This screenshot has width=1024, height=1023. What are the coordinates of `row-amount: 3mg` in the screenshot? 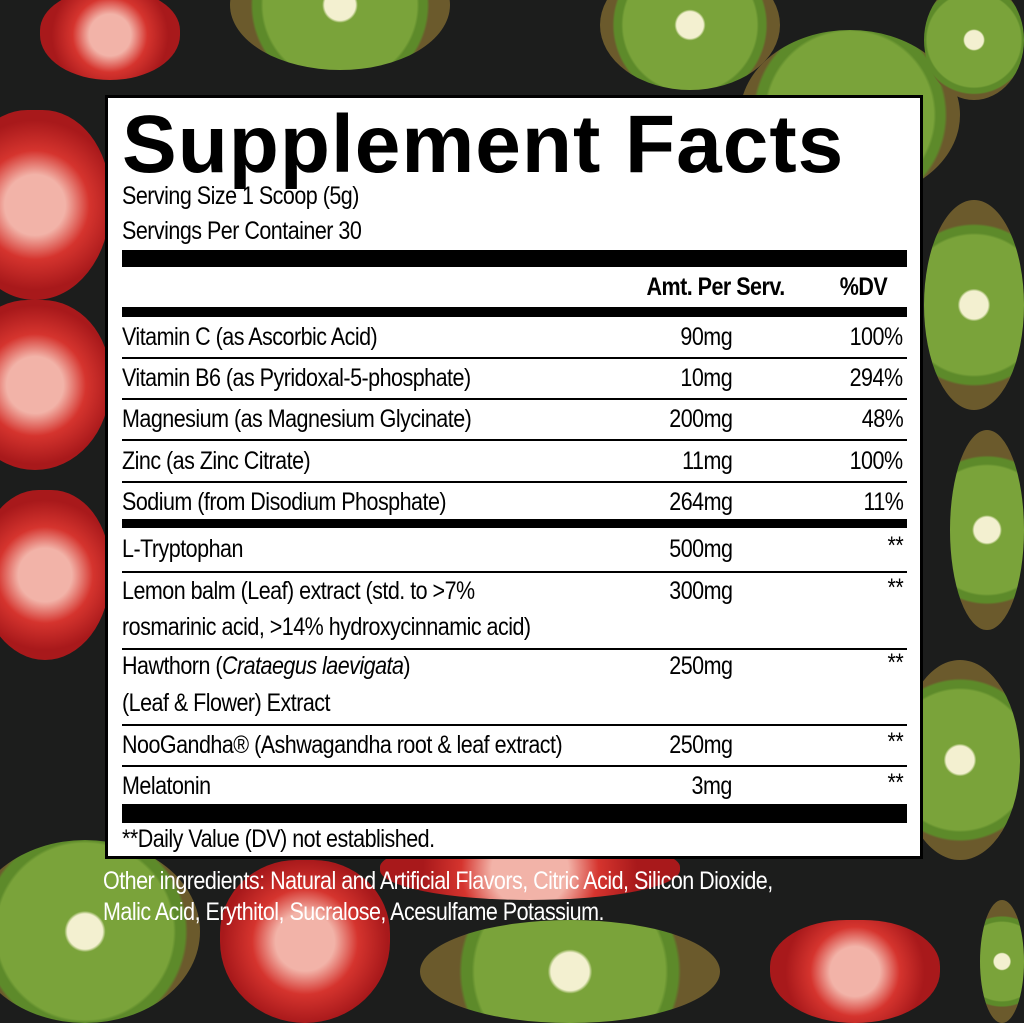 It's located at (712, 786).